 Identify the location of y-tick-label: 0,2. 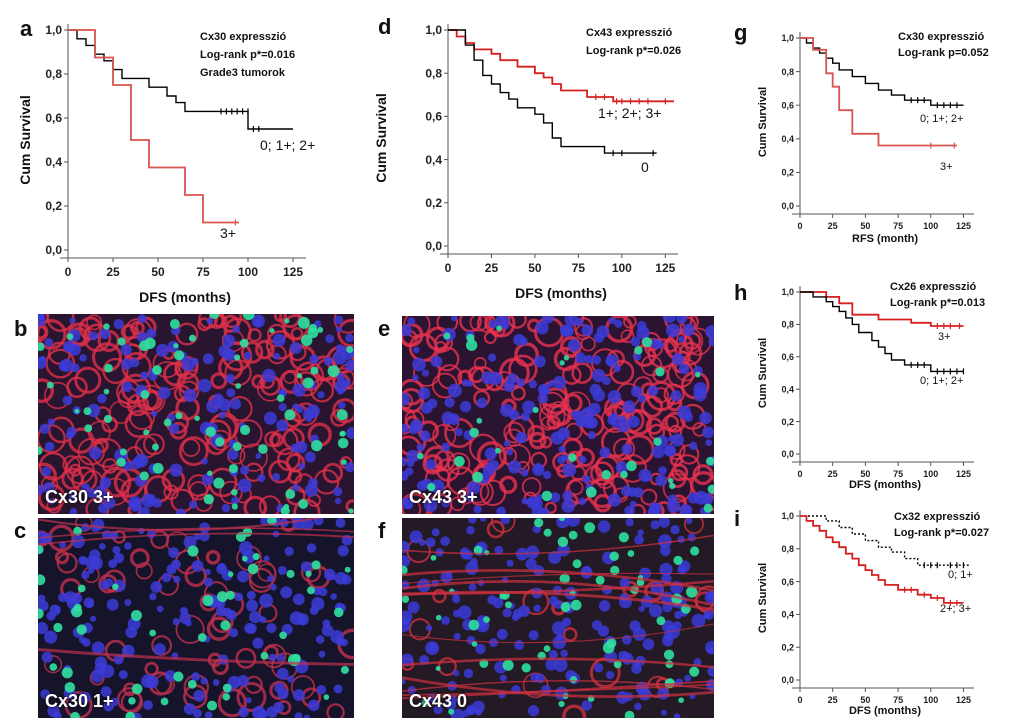
(787, 647).